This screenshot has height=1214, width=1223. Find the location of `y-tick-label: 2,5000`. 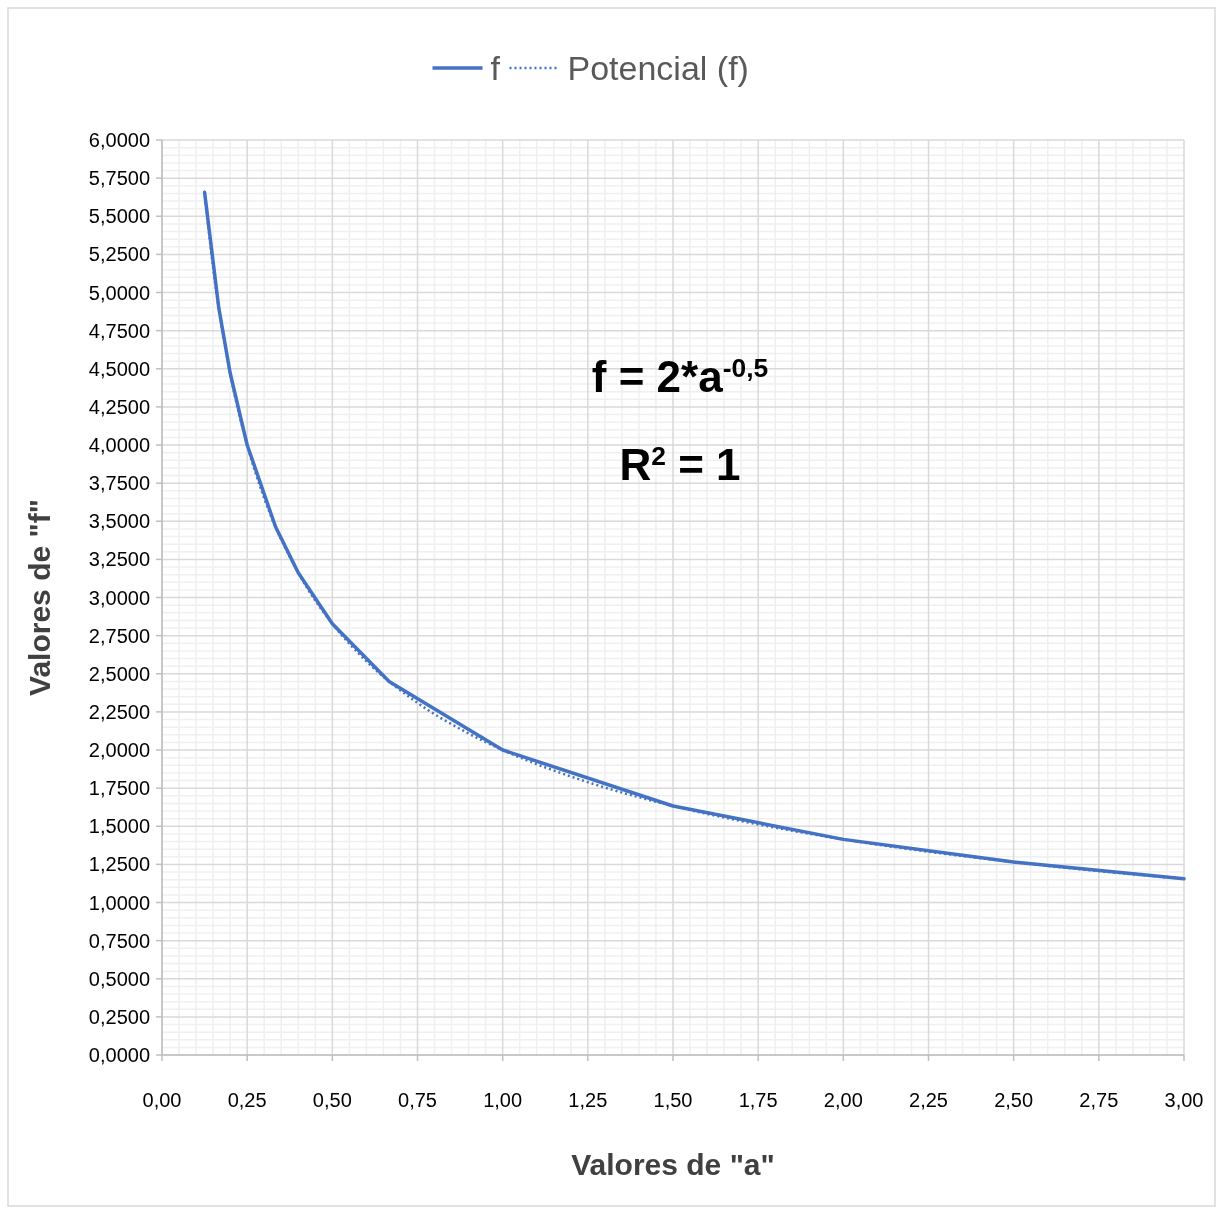

y-tick-label: 2,5000 is located at coordinates (119, 673).